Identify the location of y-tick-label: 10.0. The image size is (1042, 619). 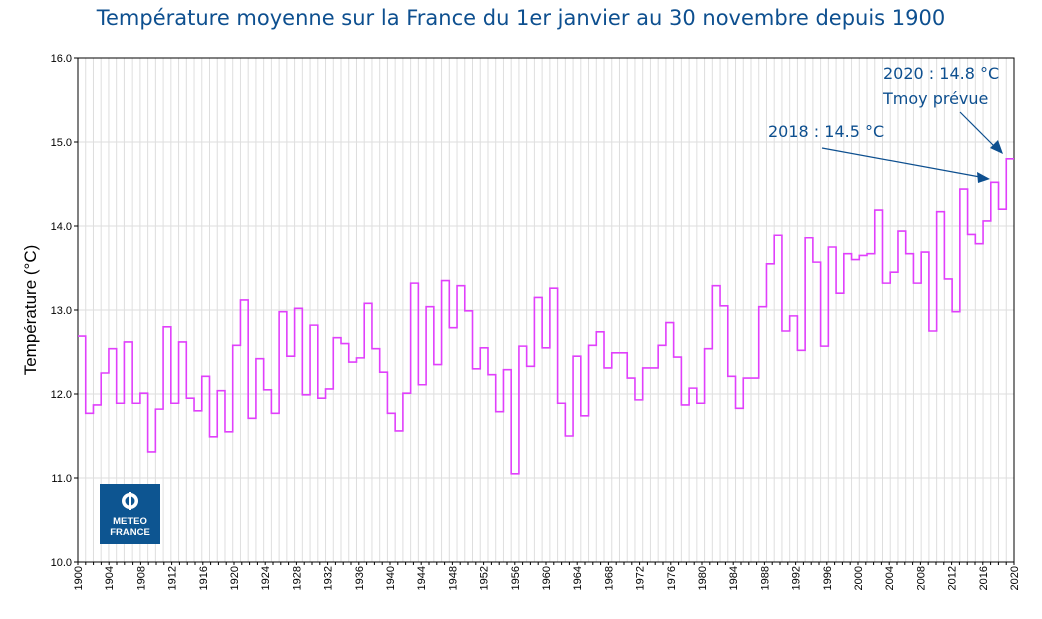
(61, 563).